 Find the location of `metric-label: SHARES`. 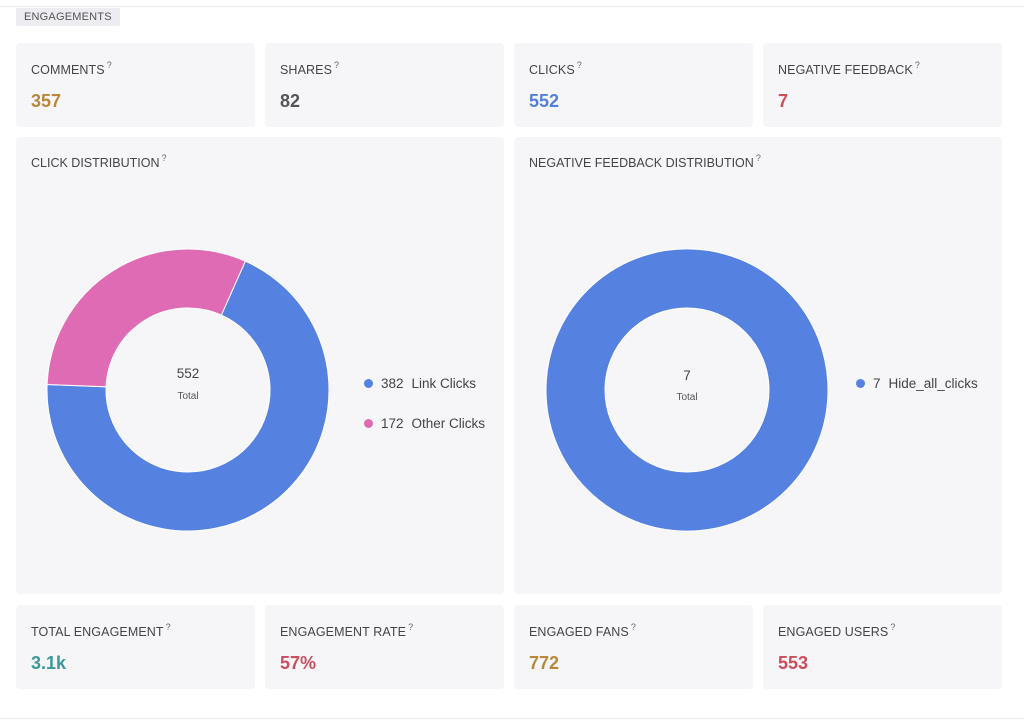

metric-label: SHARES is located at coordinates (306, 70).